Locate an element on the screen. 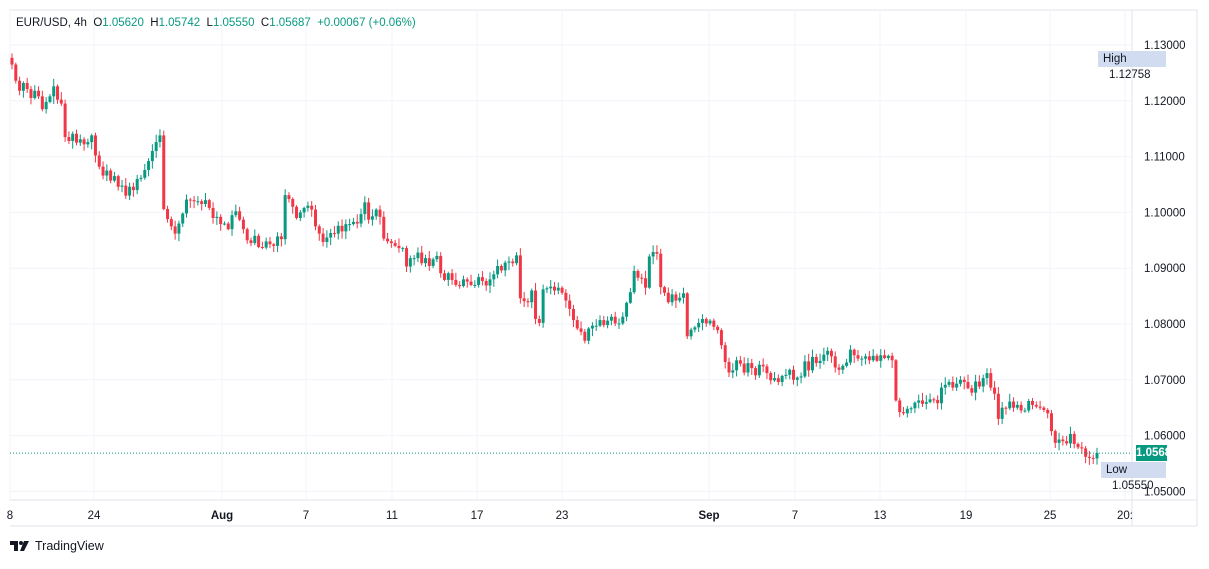  y-tick-label: 1.12000 is located at coordinates (1165, 102).